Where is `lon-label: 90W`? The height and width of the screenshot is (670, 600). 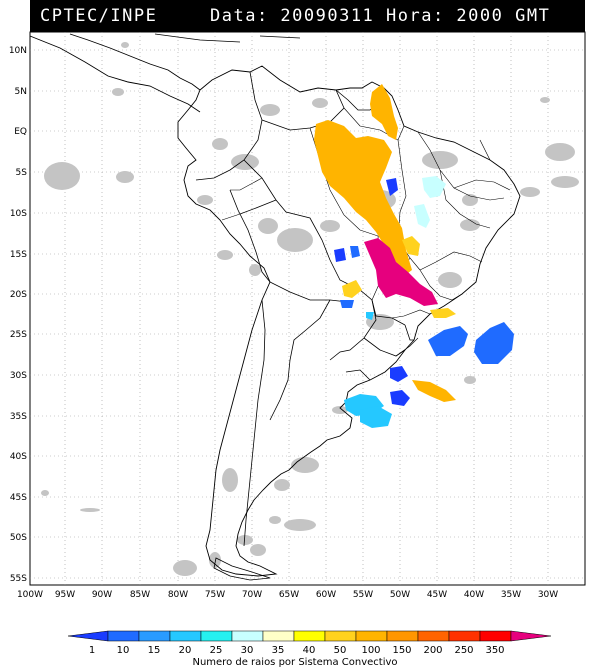 lon-label: 90W is located at coordinates (102, 595).